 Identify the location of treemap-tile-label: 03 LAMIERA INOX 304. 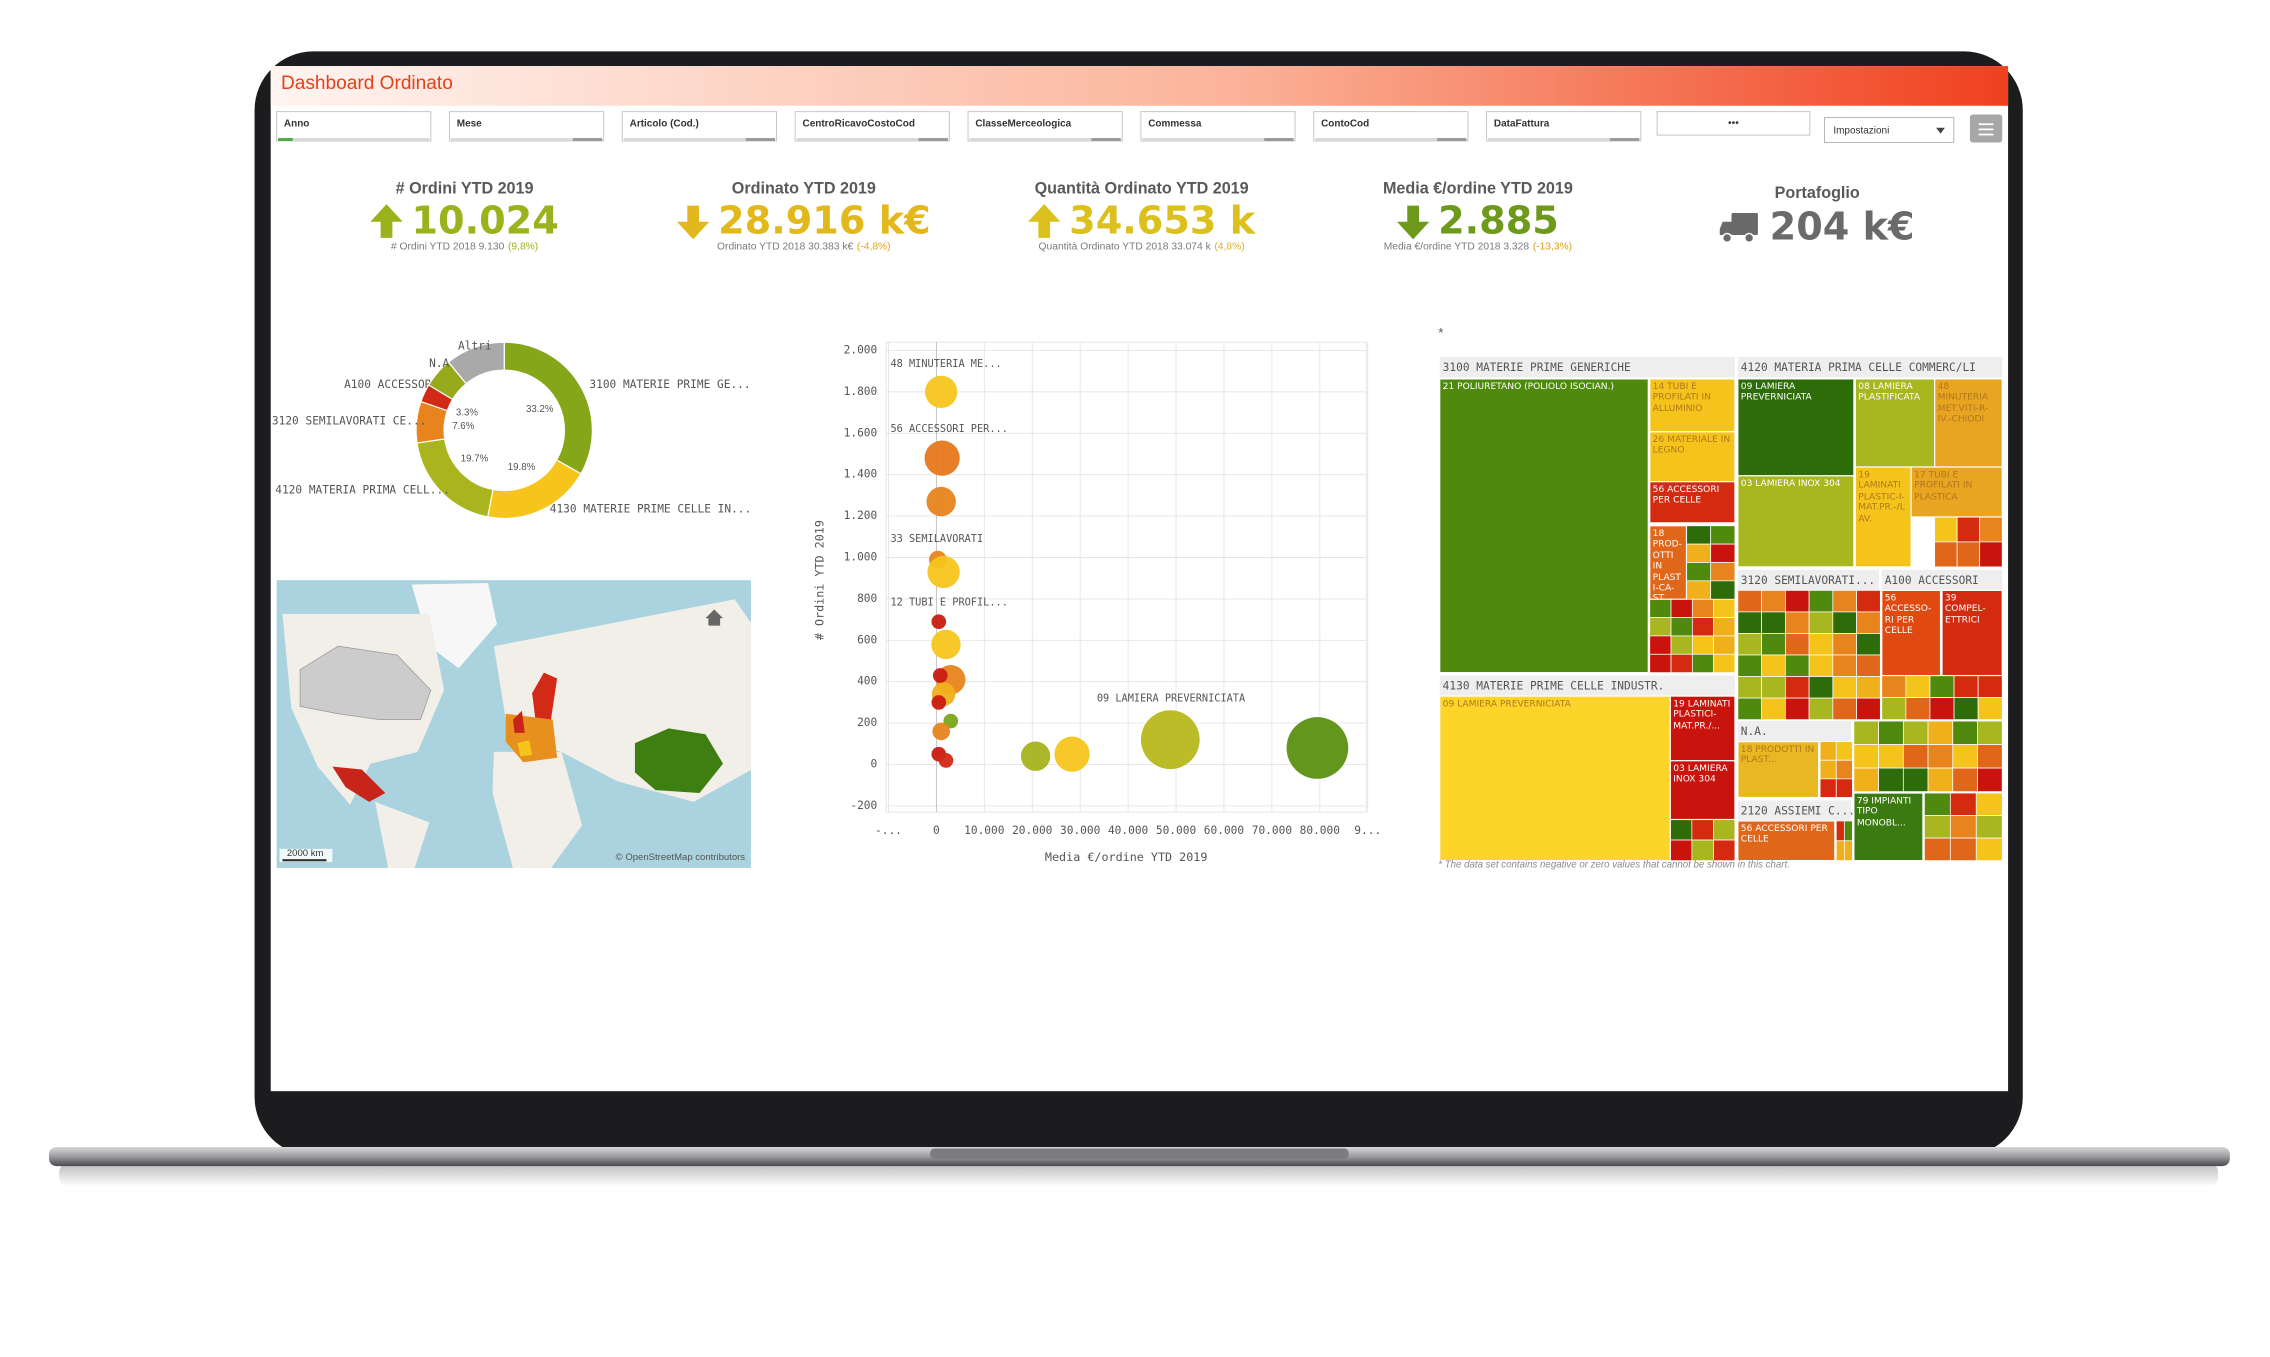
(1700, 774).